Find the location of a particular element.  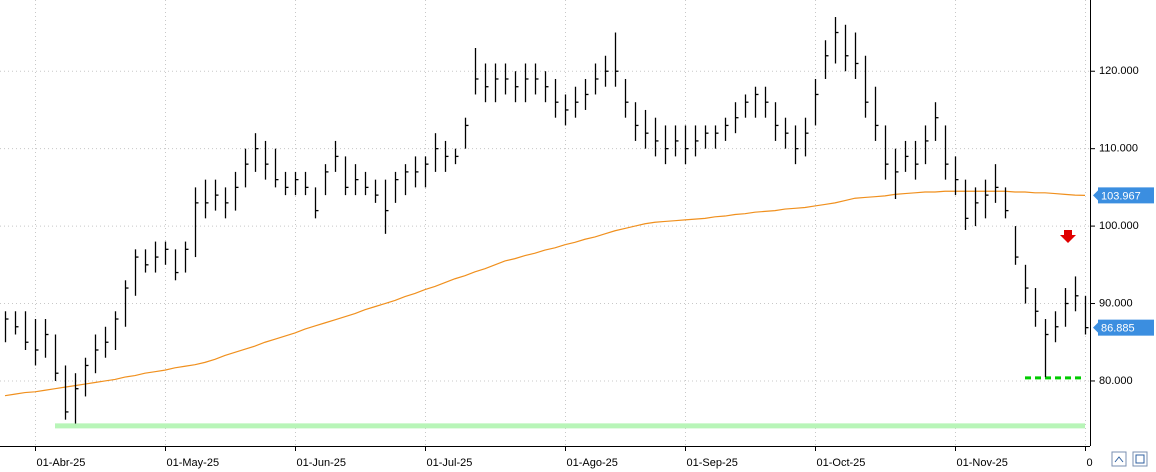

x-tick-label: 01-Nov-25 is located at coordinates (982, 463).